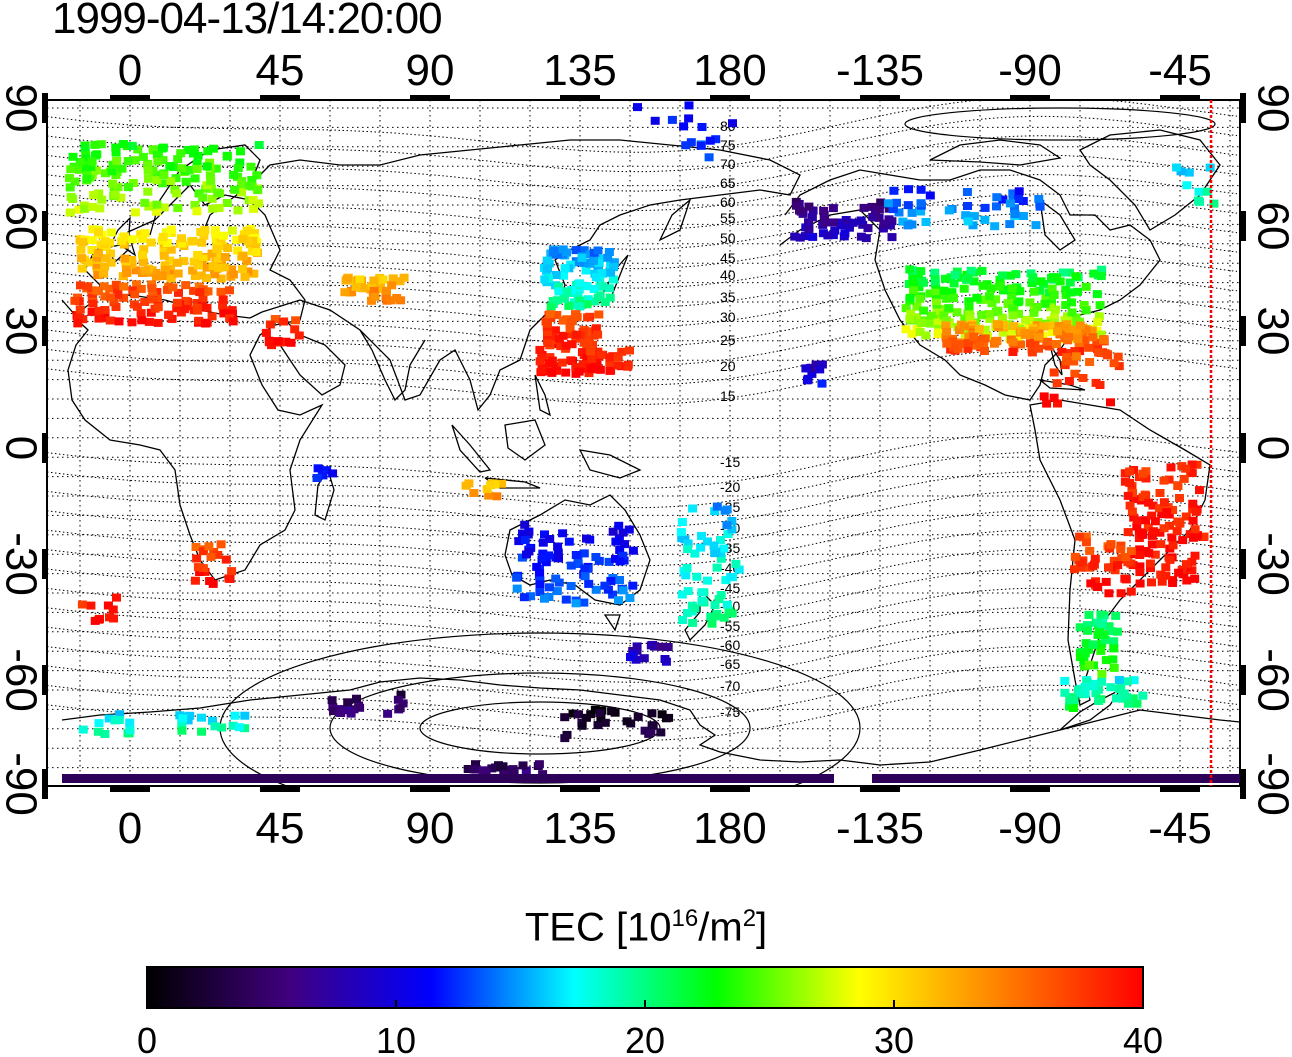  I want to click on left-tick, so click(45, 108).